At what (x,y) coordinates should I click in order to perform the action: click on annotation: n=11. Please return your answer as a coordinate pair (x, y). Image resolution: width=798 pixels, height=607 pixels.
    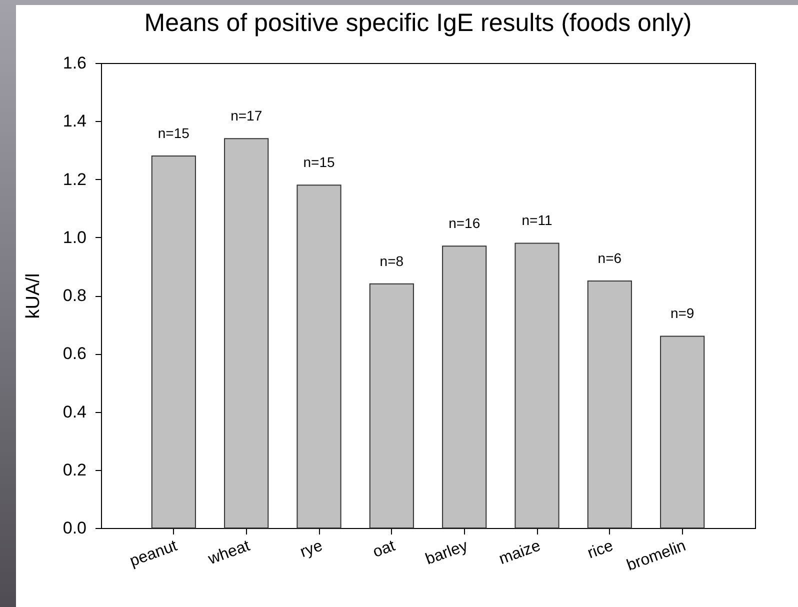
    Looking at the image, I should click on (537, 220).